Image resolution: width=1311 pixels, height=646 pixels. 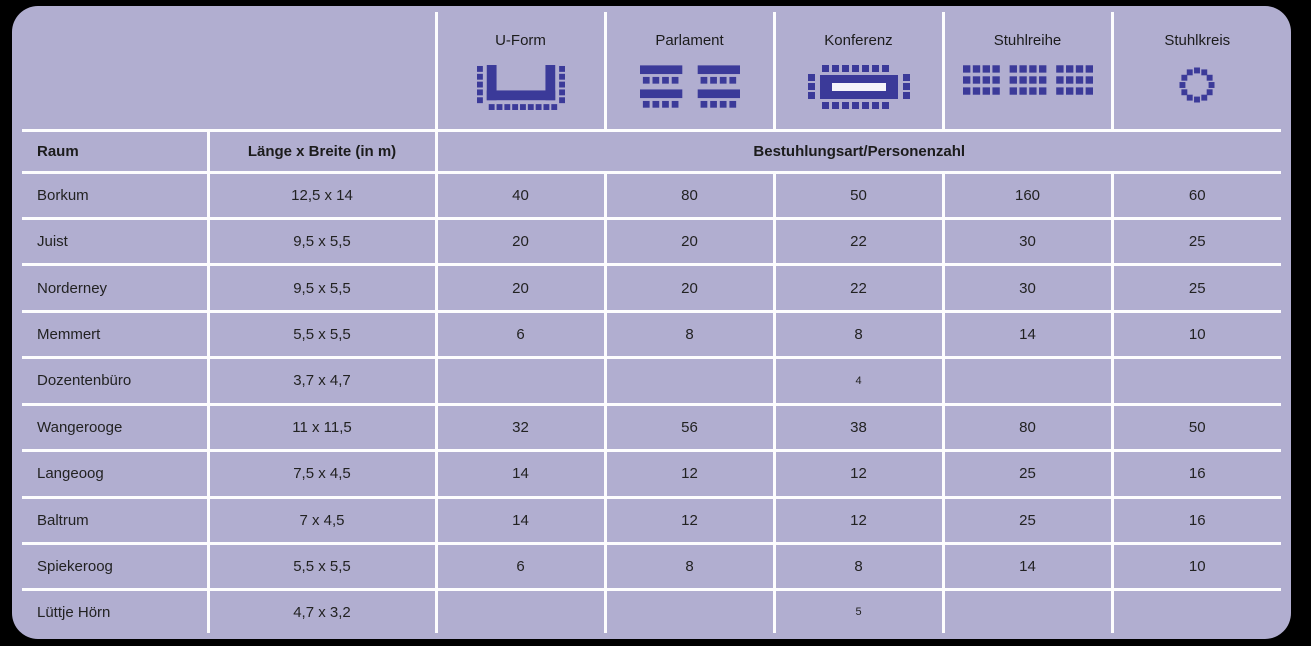 What do you see at coordinates (689, 195) in the screenshot?
I see `capacity-parlament: 80` at bounding box center [689, 195].